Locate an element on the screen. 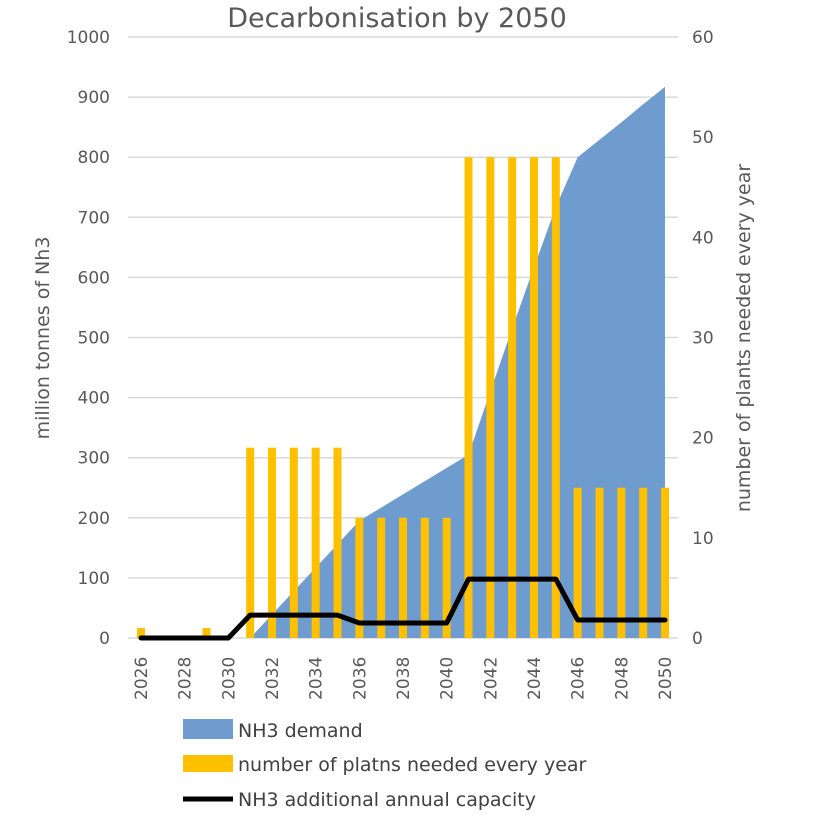  right-tick-label: 40 is located at coordinates (703, 238).